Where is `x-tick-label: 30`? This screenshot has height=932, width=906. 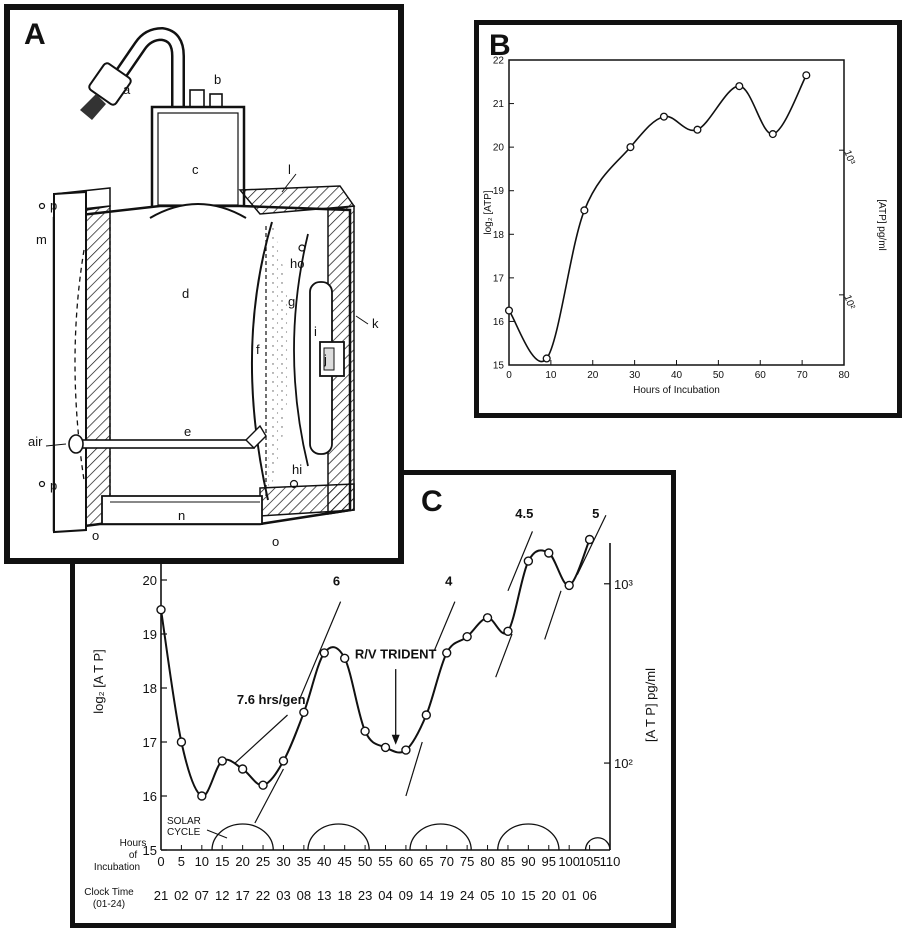 x-tick-label: 30 is located at coordinates (635, 375).